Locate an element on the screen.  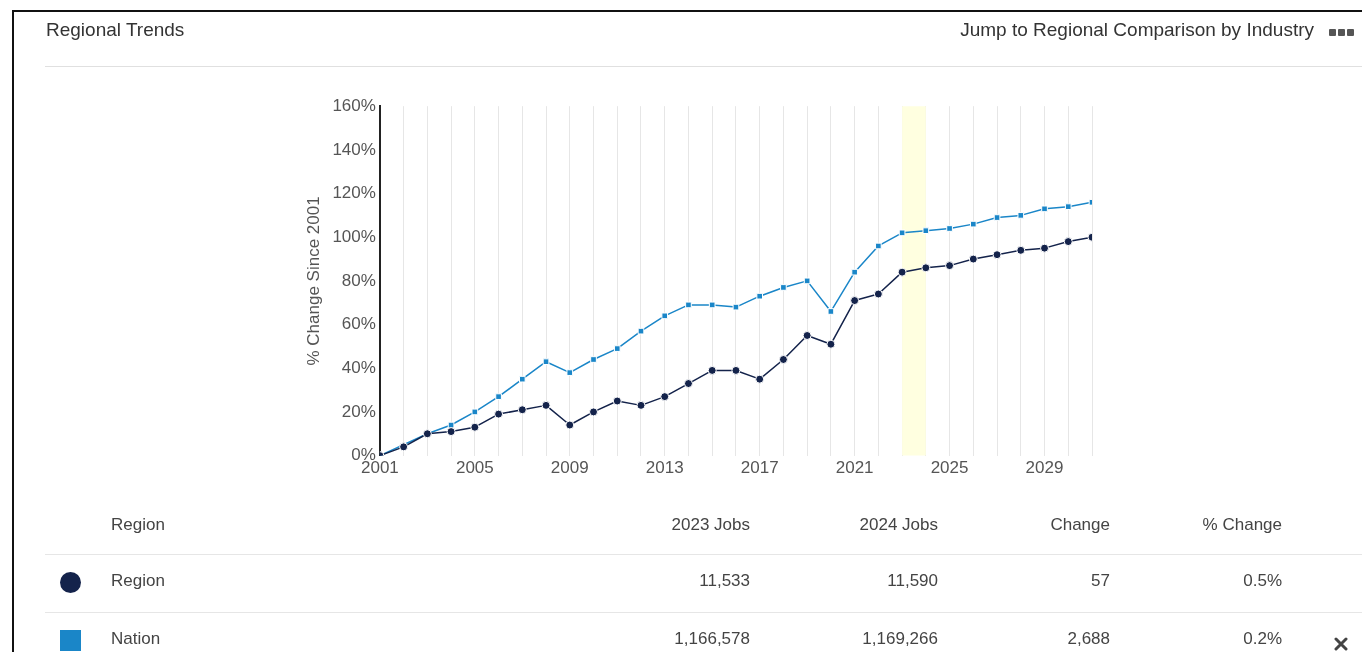
text: 0.2% is located at coordinates (1262, 639).